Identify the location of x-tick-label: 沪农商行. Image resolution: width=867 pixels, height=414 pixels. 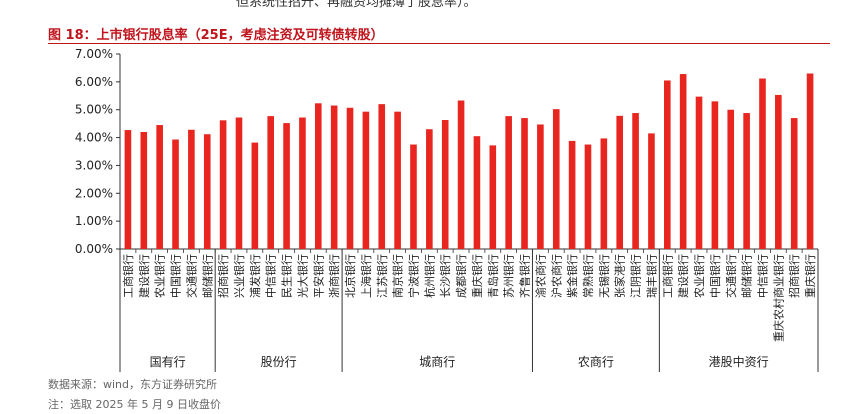
(556, 276).